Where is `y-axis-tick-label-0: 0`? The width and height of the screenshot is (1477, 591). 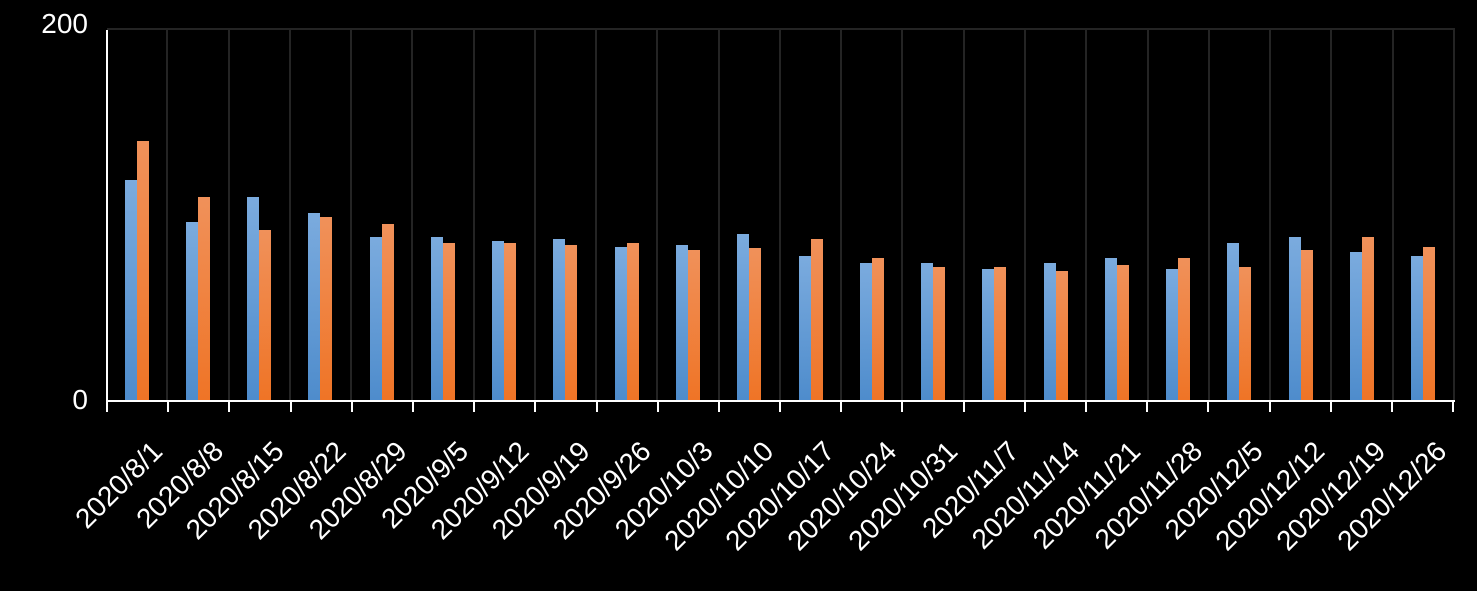 y-axis-tick-label-0: 0 is located at coordinates (80, 399).